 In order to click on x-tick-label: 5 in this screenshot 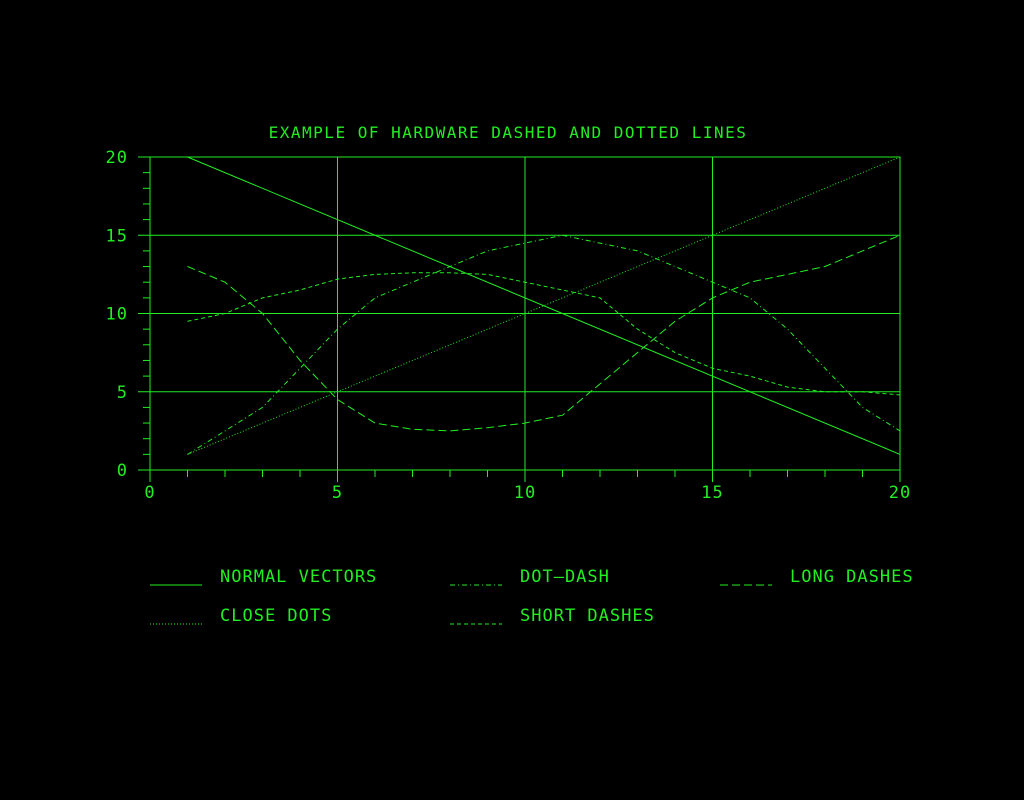, I will do `click(337, 493)`.